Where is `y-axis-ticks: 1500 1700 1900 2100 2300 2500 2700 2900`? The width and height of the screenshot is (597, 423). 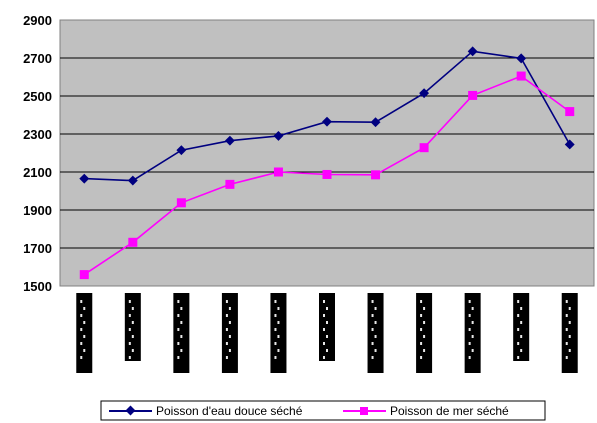 y-axis-ticks: 1500 1700 1900 2100 2300 2500 2700 2900 is located at coordinates (37, 153).